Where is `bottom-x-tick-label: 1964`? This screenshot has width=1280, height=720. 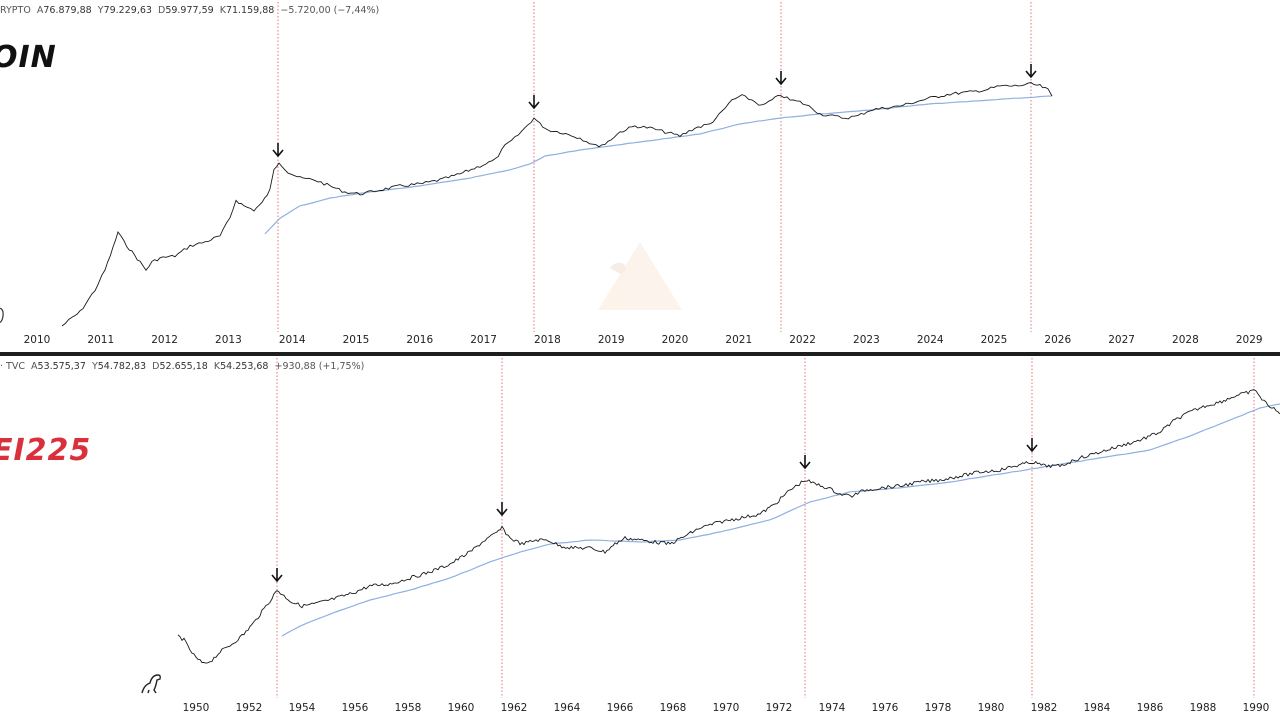
bottom-x-tick-label: 1964 is located at coordinates (567, 708).